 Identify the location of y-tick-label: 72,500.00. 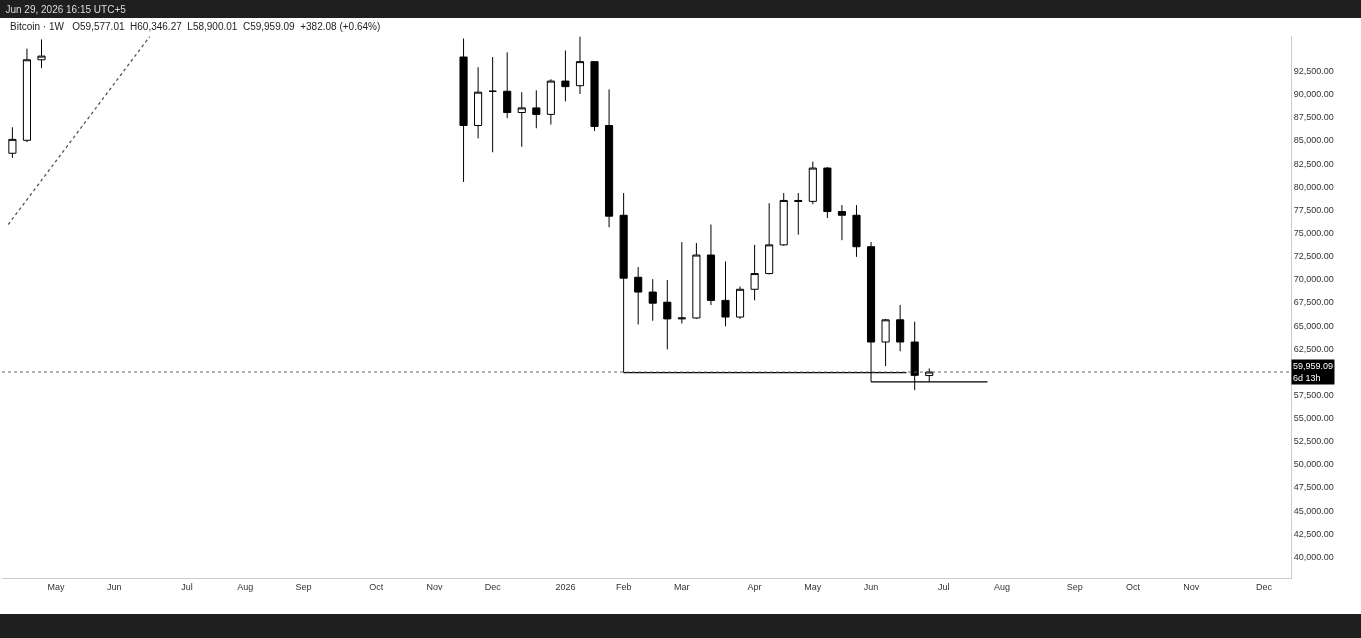
(1313, 256).